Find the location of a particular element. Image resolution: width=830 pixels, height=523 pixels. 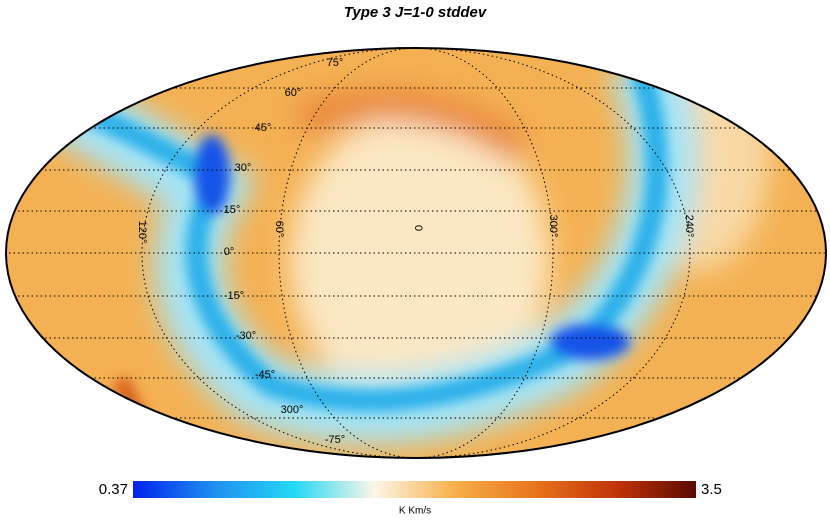

longitude-label: 0 is located at coordinates (418, 228).